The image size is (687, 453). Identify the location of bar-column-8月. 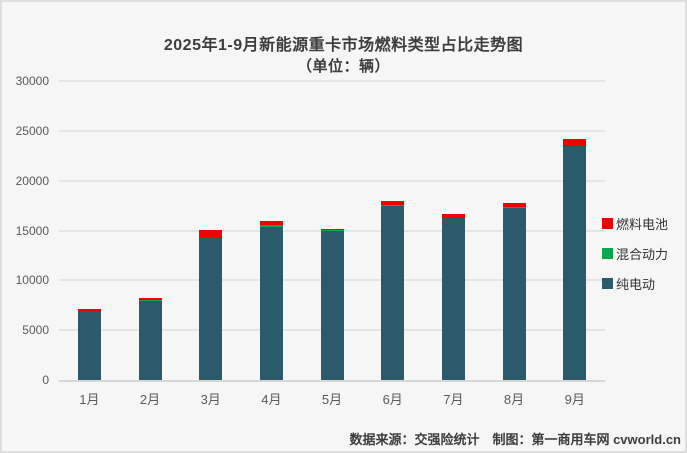
(514, 230).